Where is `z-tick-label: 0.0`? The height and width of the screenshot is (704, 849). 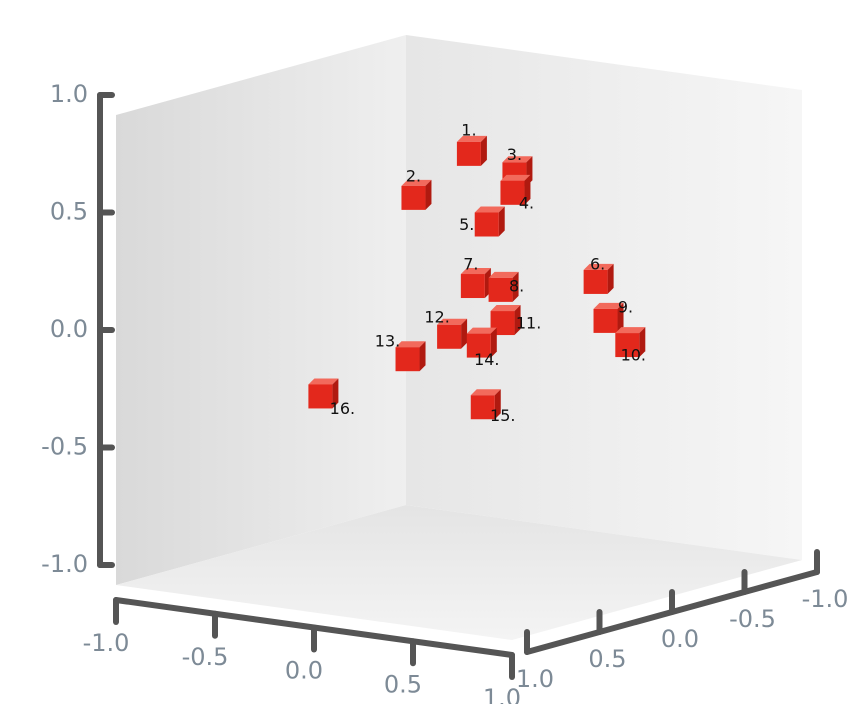 z-tick-label: 0.0 is located at coordinates (680, 639).